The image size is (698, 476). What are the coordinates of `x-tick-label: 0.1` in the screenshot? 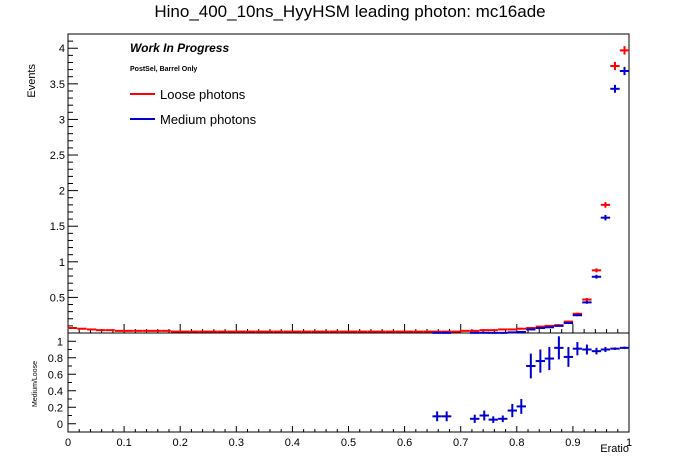 It's located at (123, 443).